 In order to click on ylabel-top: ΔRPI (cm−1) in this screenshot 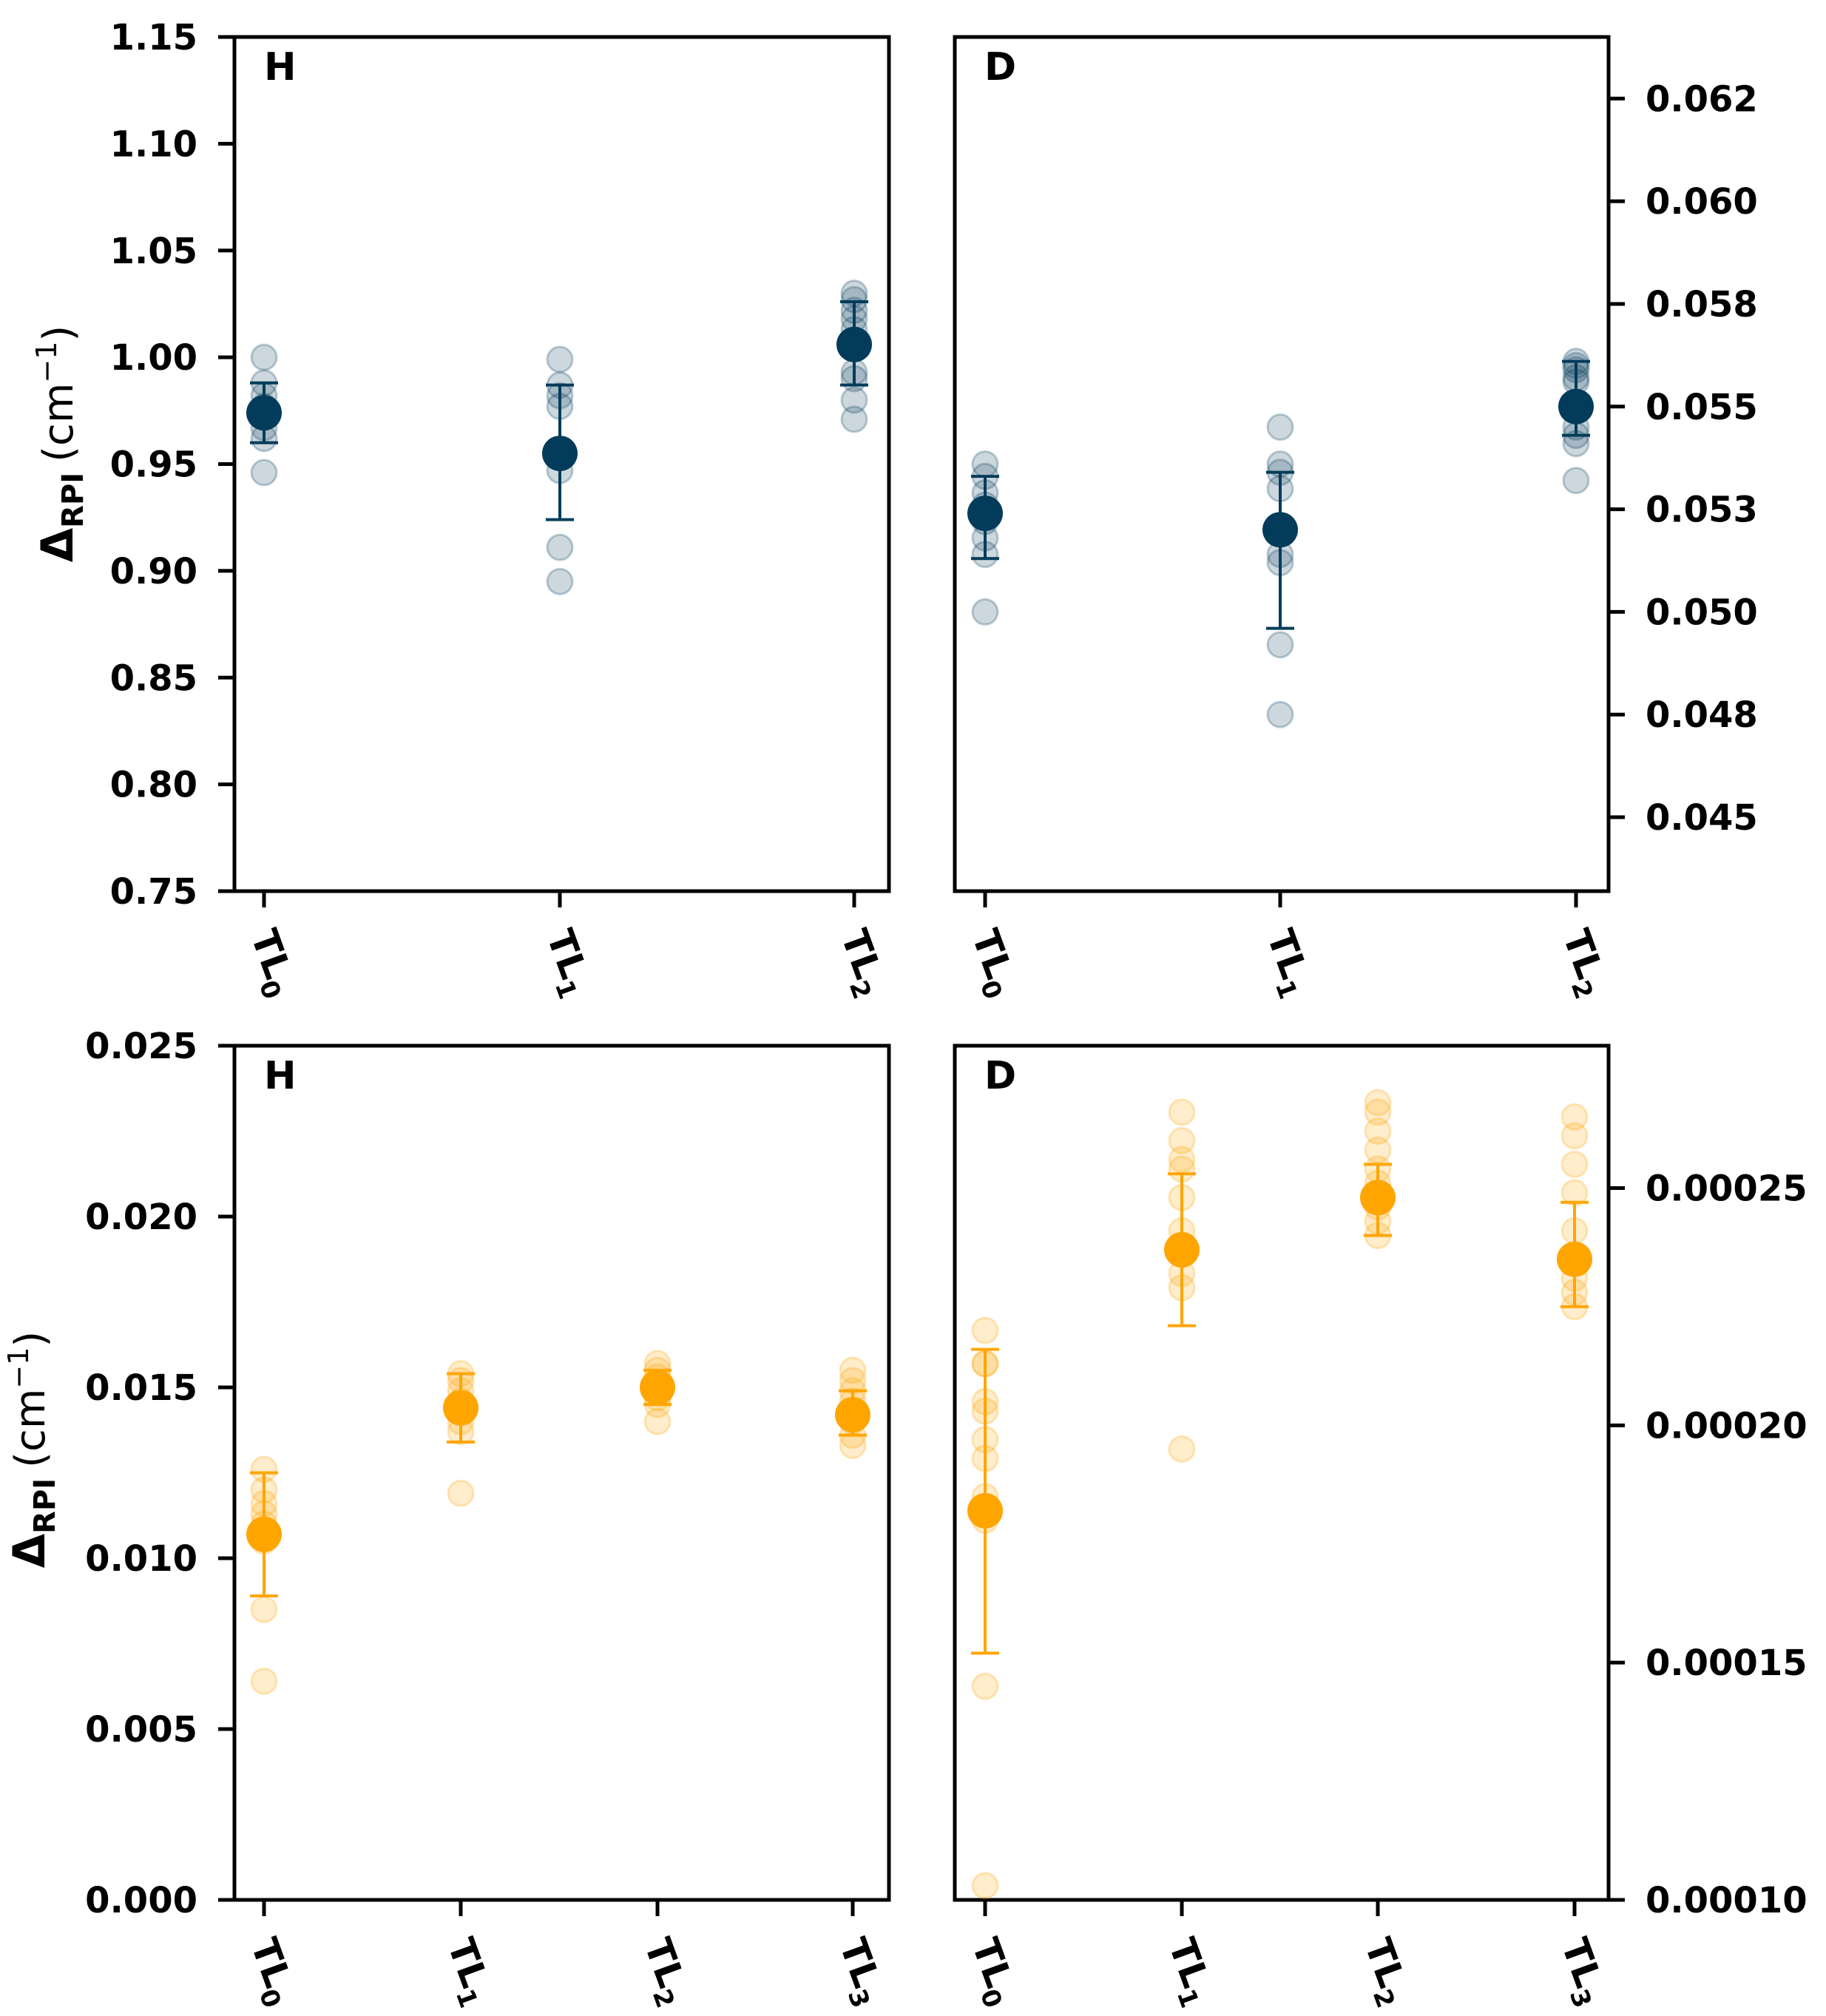, I will do `click(60, 444)`.